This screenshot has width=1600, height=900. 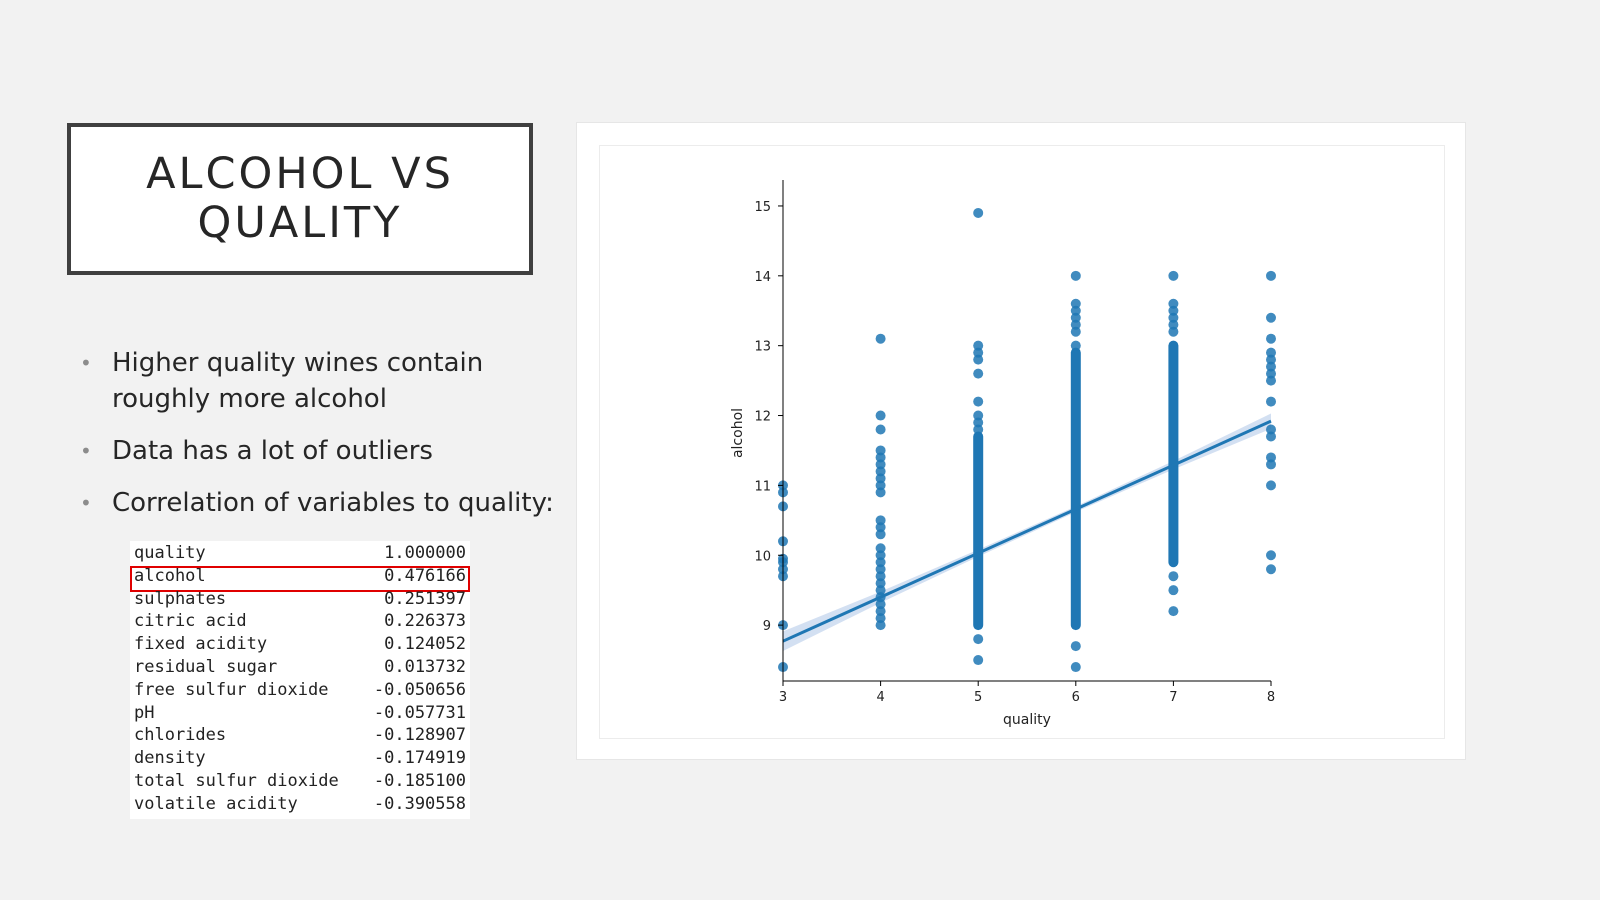 What do you see at coordinates (1271, 697) in the screenshot?
I see `x-tick-label: 8` at bounding box center [1271, 697].